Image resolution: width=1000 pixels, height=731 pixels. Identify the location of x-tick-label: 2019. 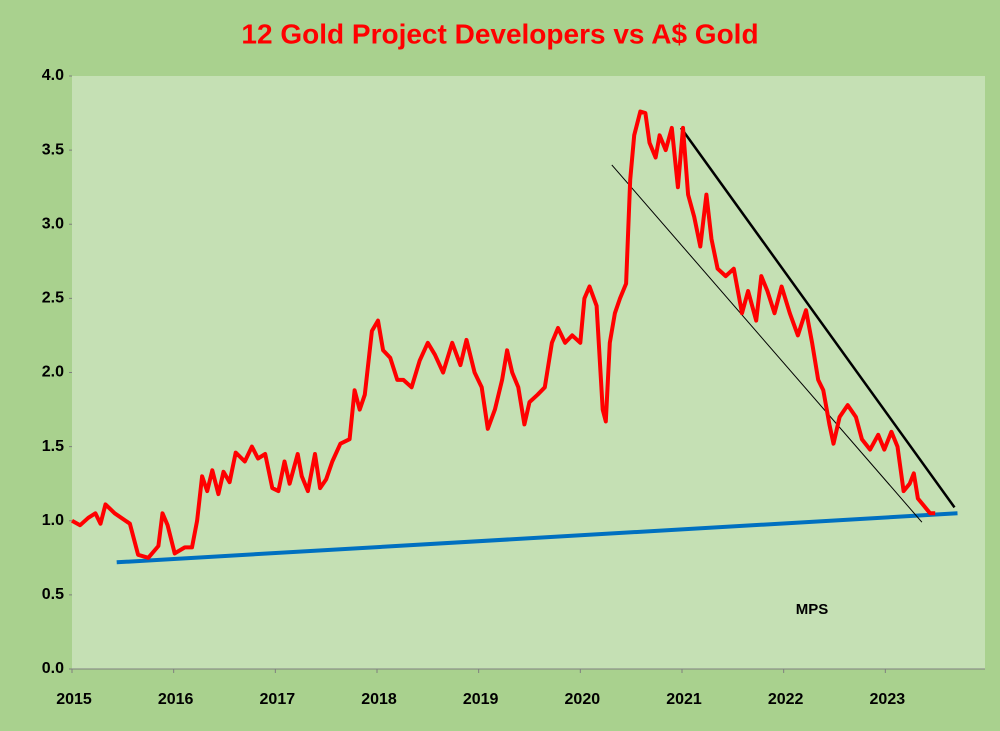
(481, 699).